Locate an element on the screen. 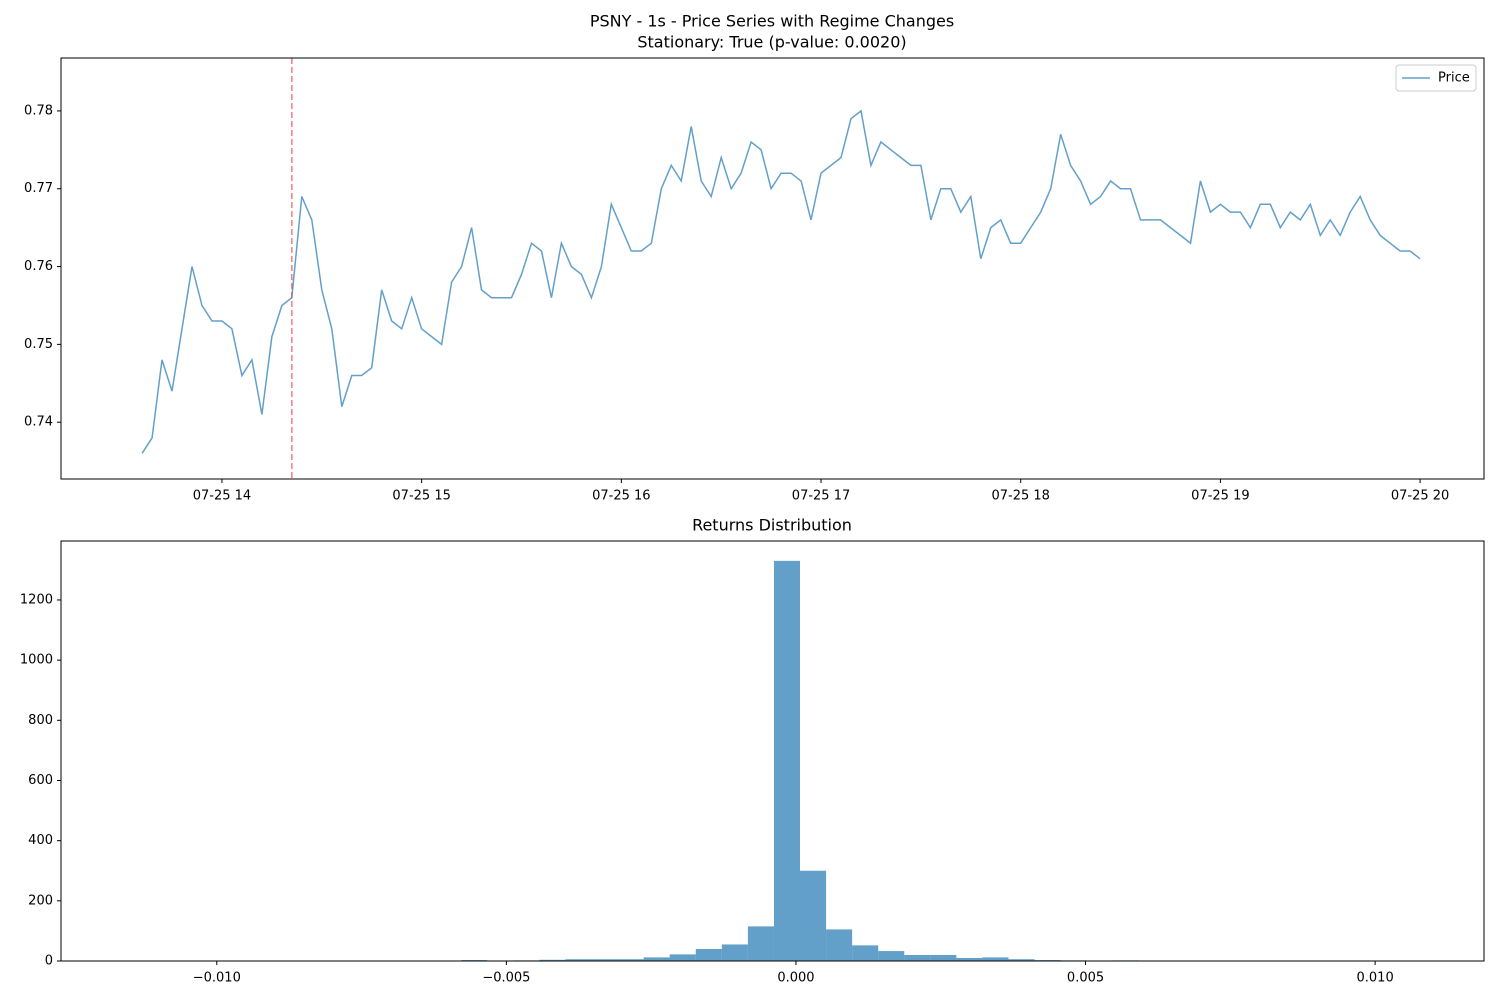 The image size is (1500, 1000). y-tick-label: 1200 is located at coordinates (36, 599).